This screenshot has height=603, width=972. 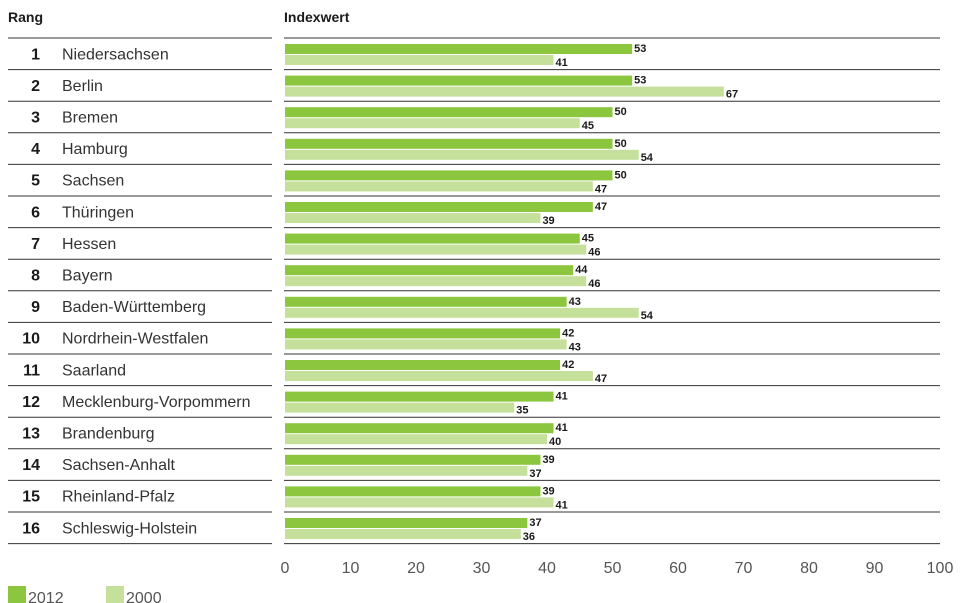 I want to click on rank-label: 2, so click(x=35, y=86).